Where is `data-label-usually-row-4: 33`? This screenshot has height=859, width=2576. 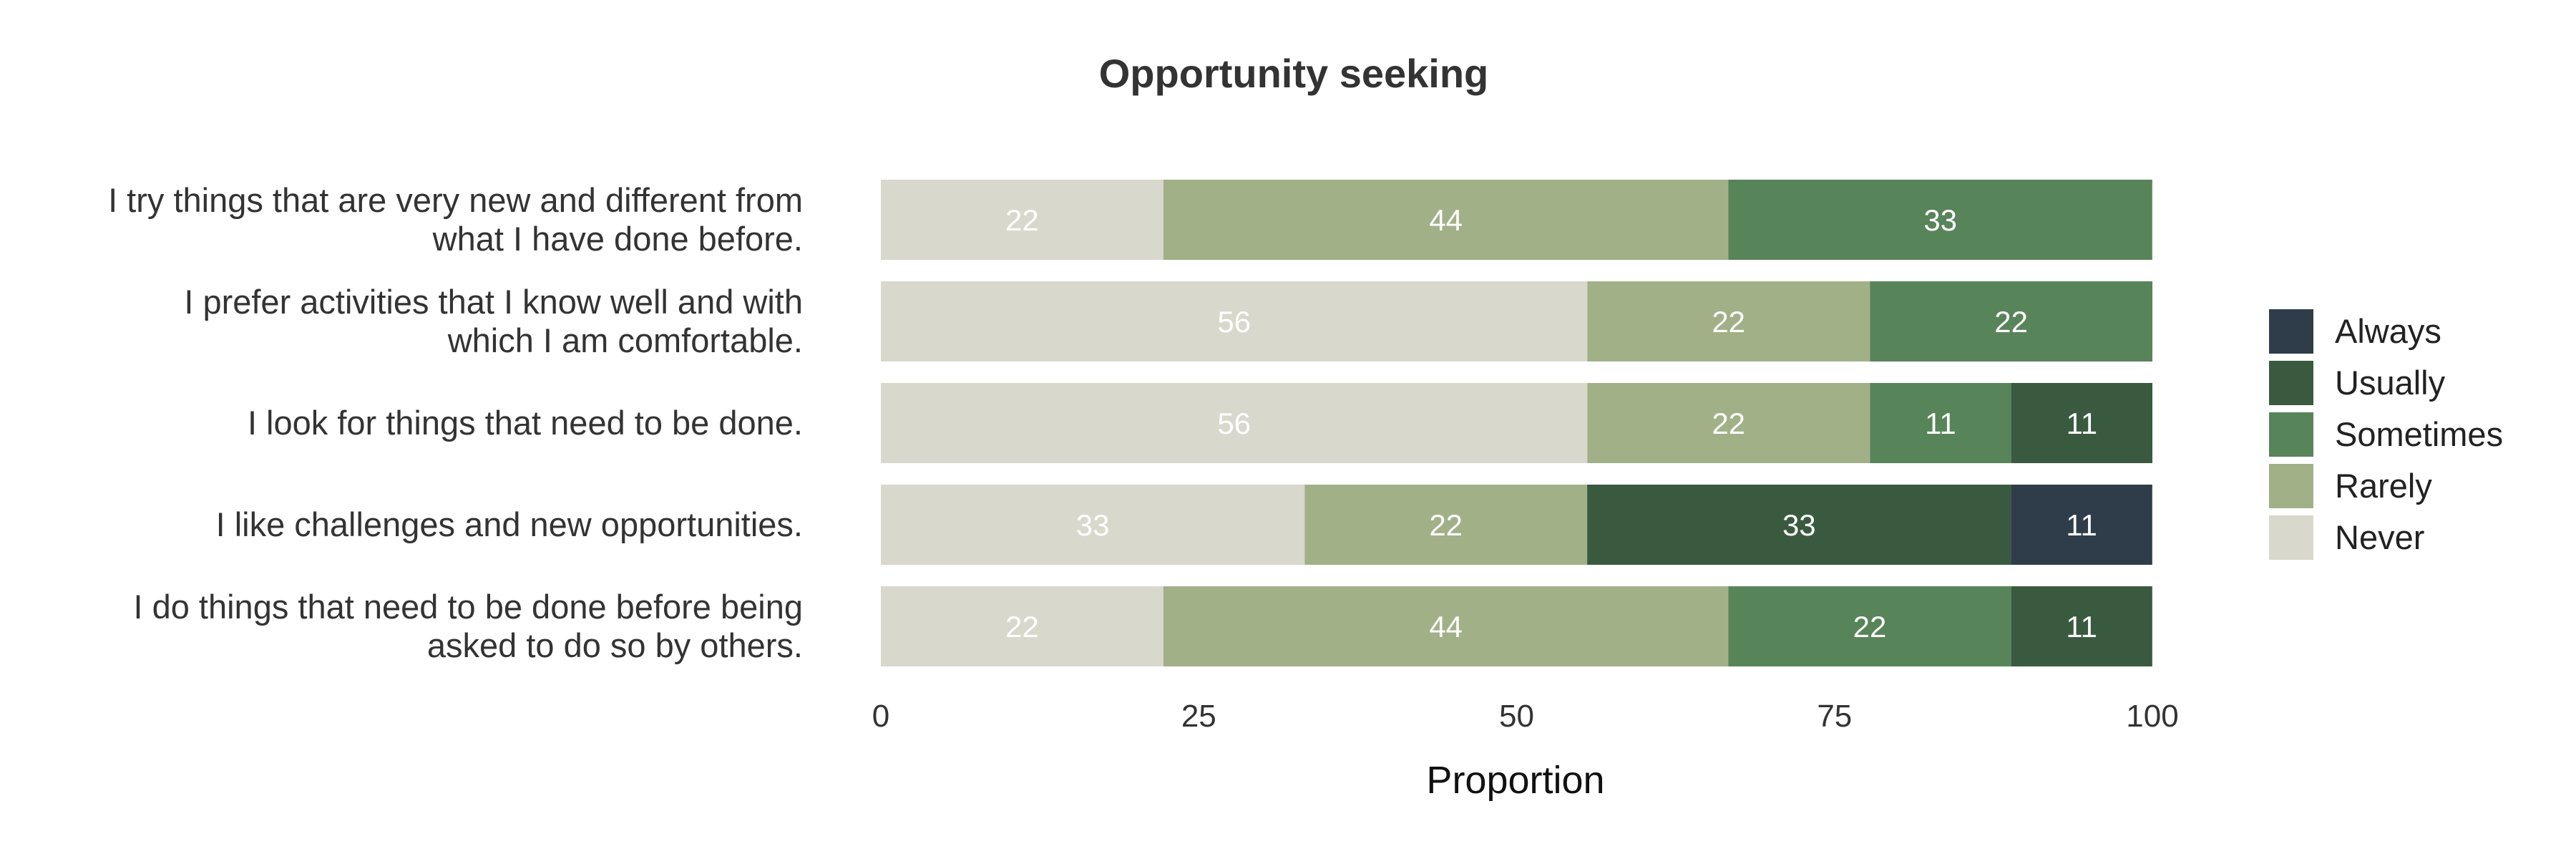 data-label-usually-row-4: 33 is located at coordinates (1799, 525).